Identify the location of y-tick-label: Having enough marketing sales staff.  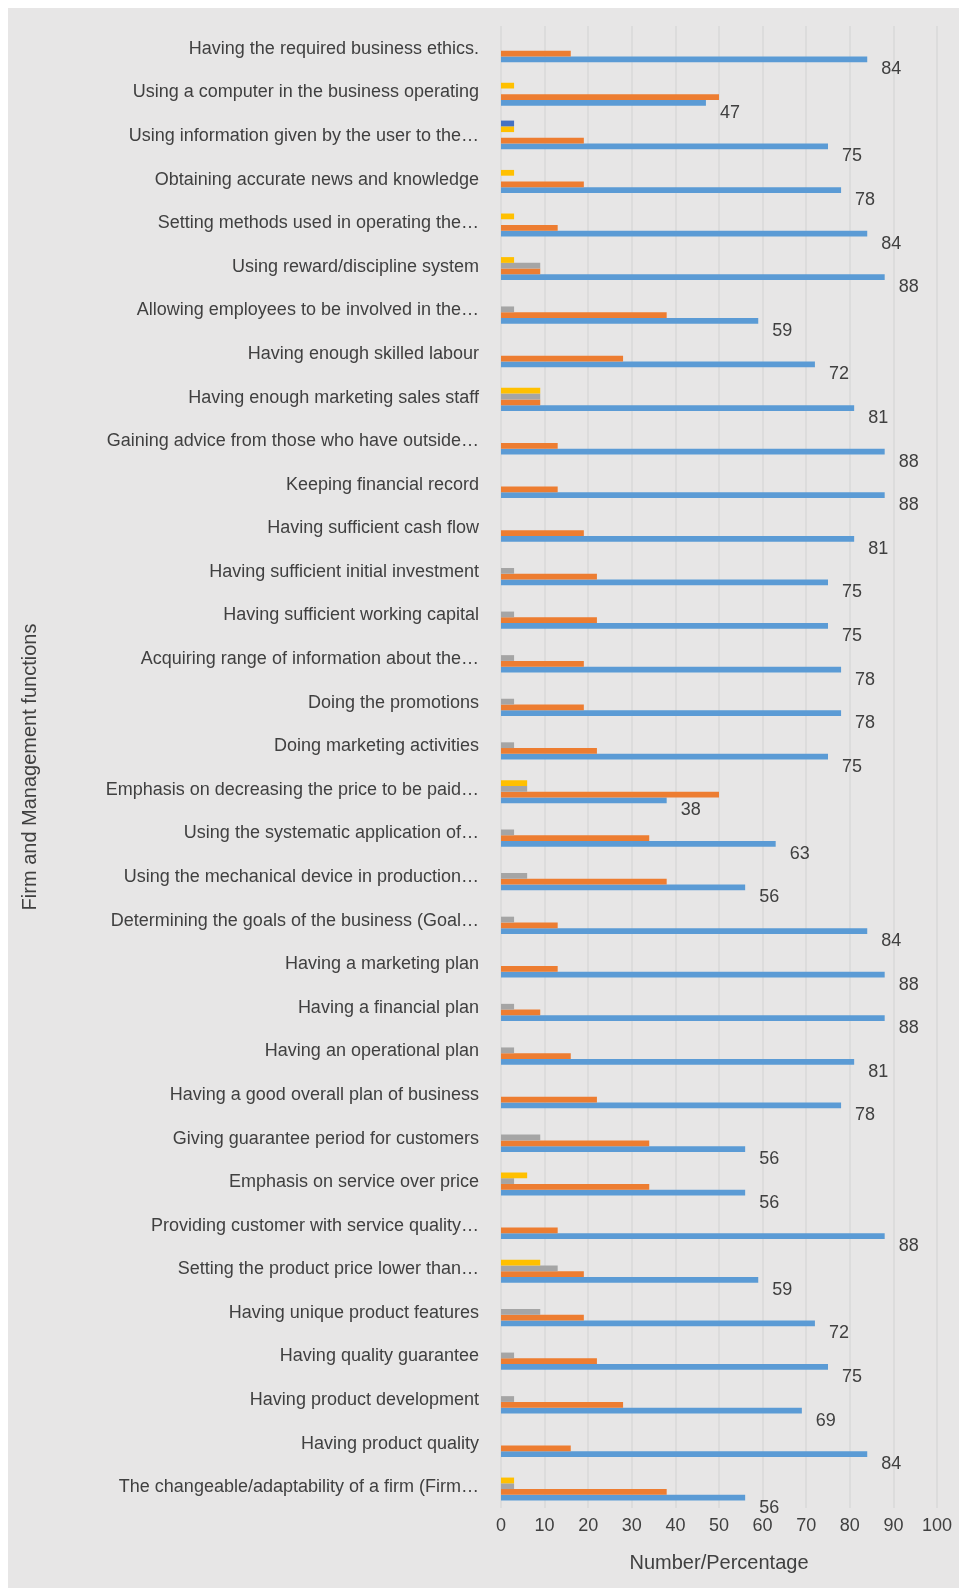
(334, 396).